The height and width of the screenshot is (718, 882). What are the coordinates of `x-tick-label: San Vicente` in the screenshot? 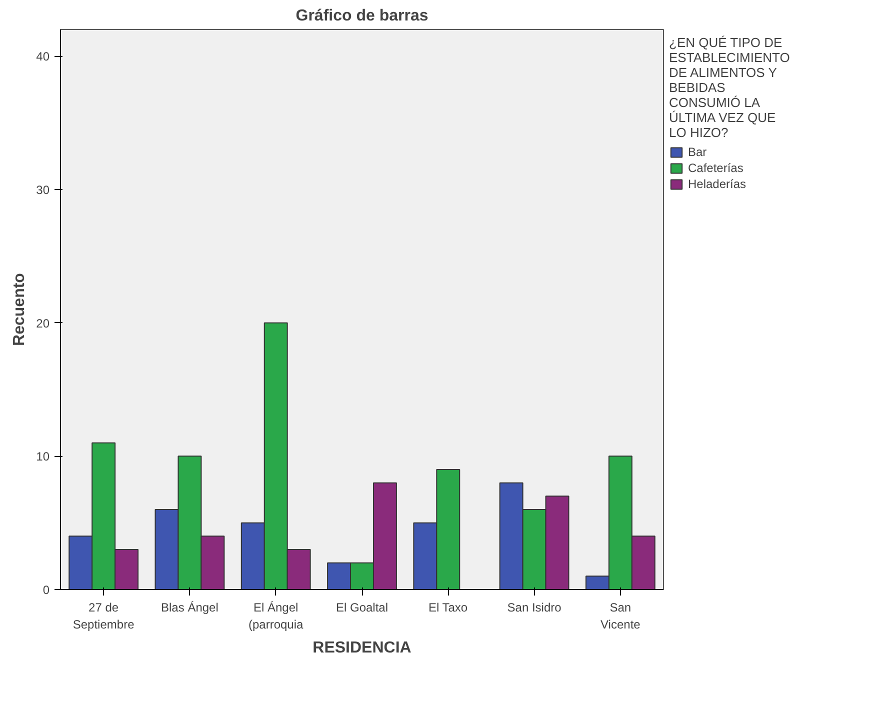 It's located at (620, 616).